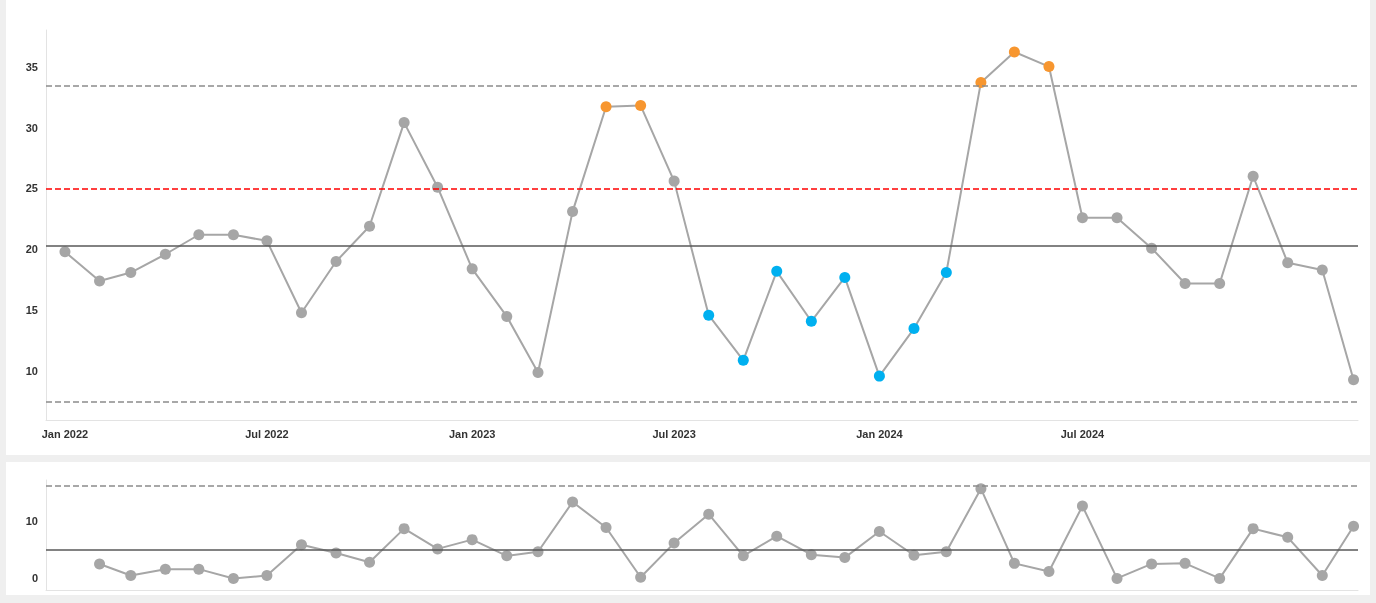  I want to click on y-tick-label: 25, so click(31, 188).